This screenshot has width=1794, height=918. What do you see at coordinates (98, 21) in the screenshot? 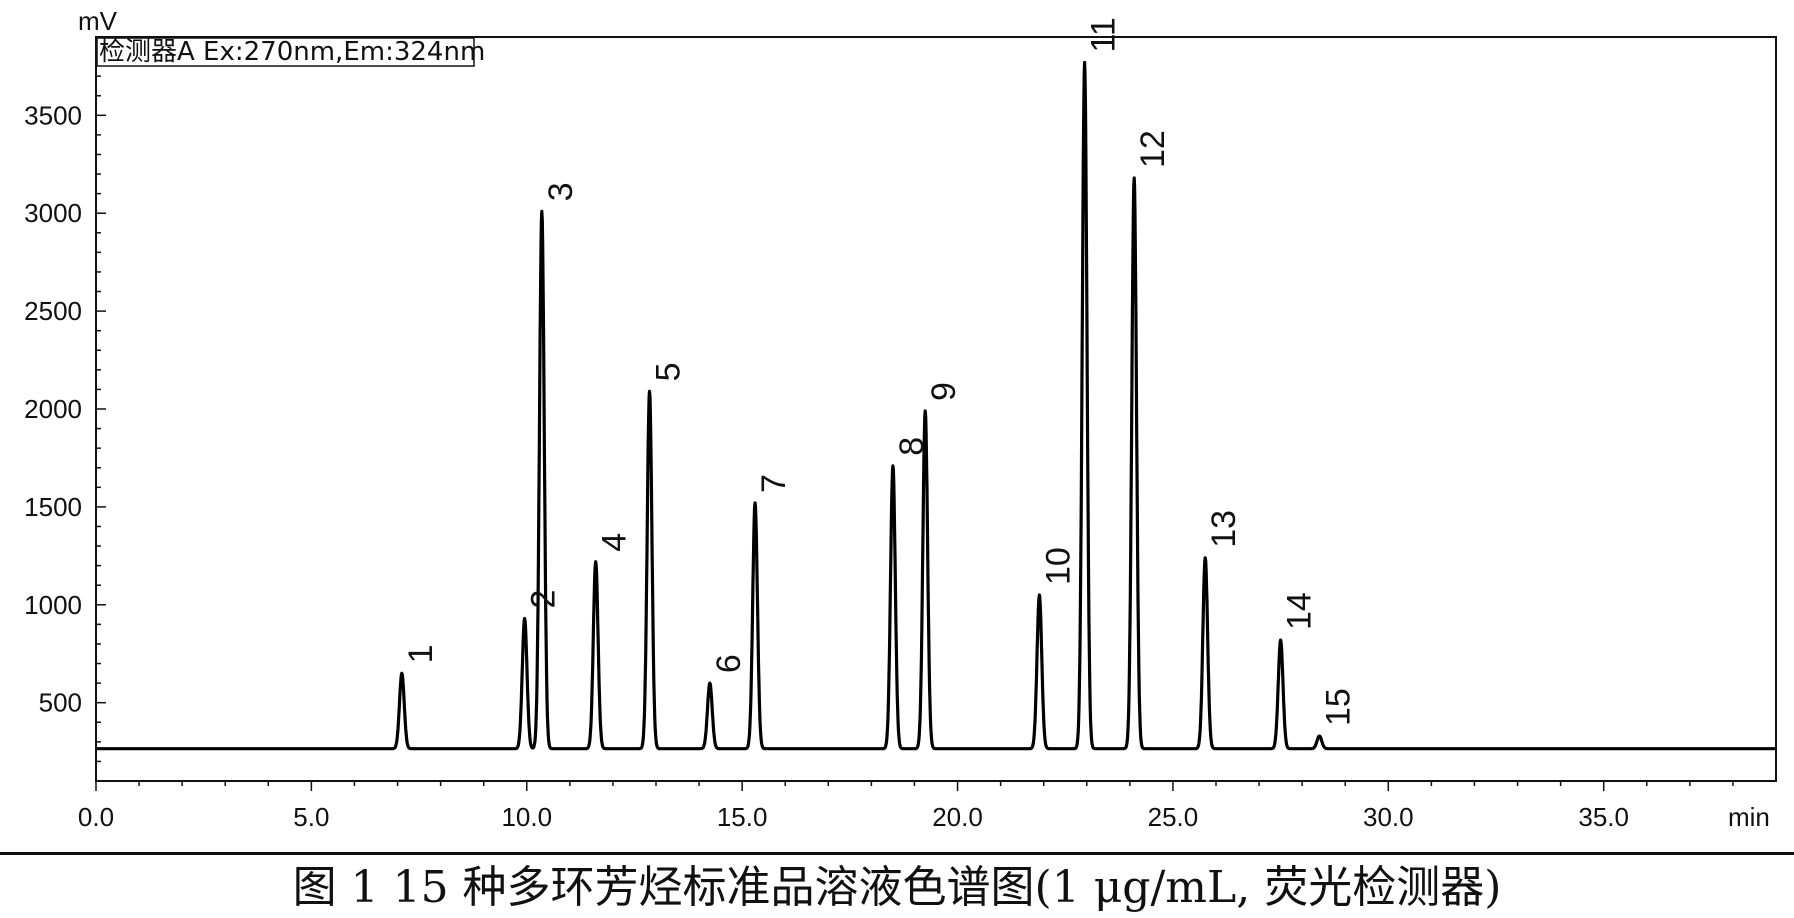
I see `y-unit-label: mV` at bounding box center [98, 21].